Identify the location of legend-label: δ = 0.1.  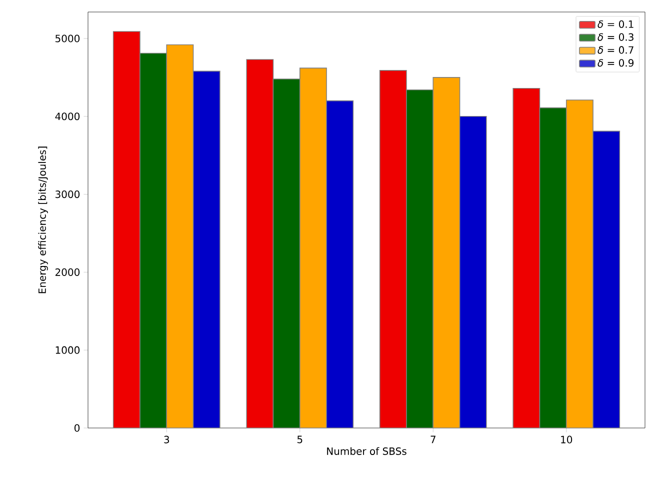
(616, 24).